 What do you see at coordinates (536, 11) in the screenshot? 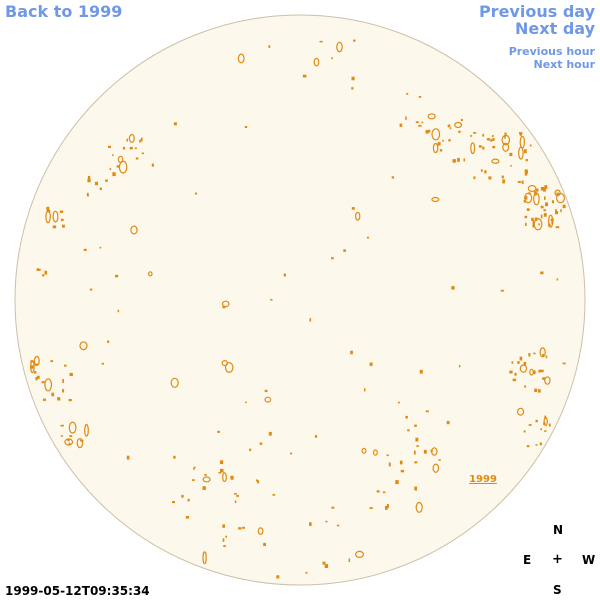
I see `previous-day-link: Previous day` at bounding box center [536, 11].